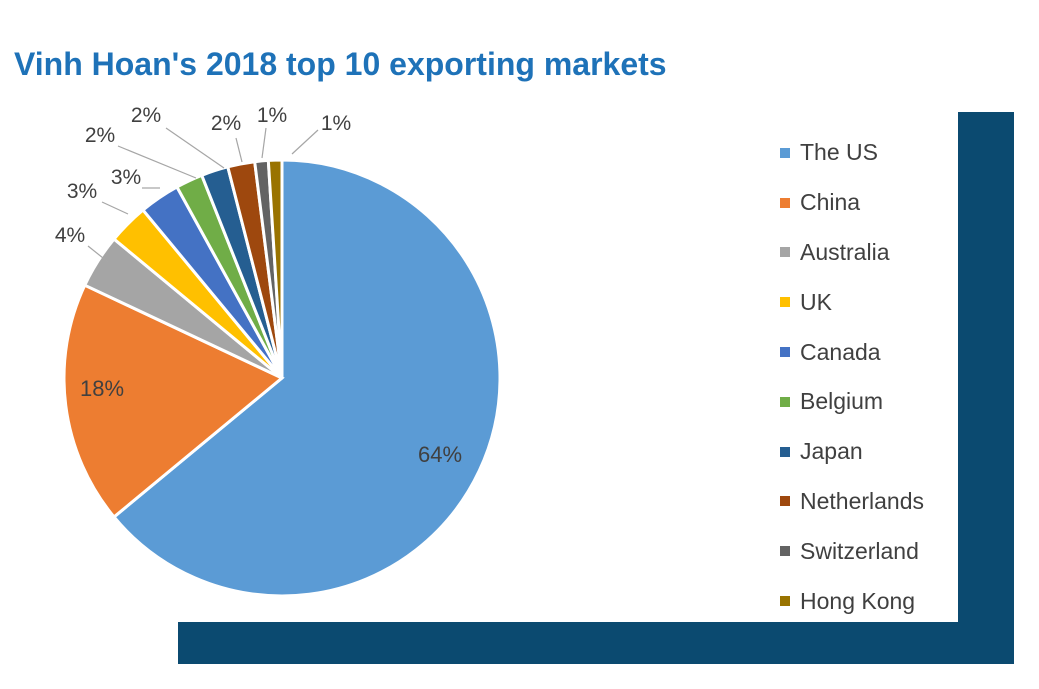 This screenshot has width=1039, height=689. I want to click on pie-slice-hong-kong, so click(275, 268).